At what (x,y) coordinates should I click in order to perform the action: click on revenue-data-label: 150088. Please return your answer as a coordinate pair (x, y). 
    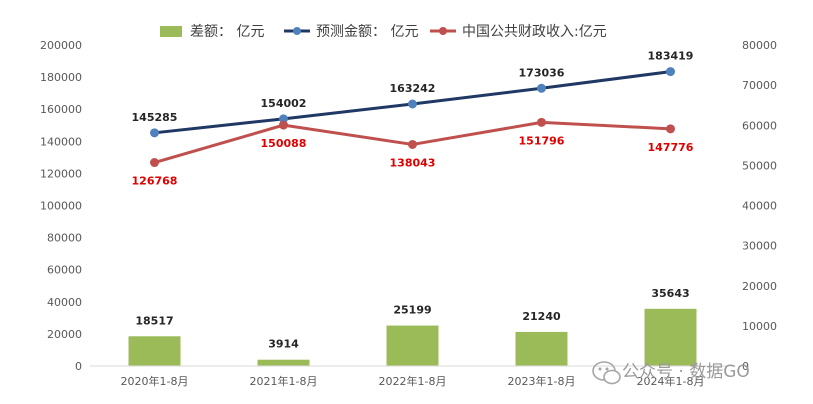
    Looking at the image, I should click on (284, 143).